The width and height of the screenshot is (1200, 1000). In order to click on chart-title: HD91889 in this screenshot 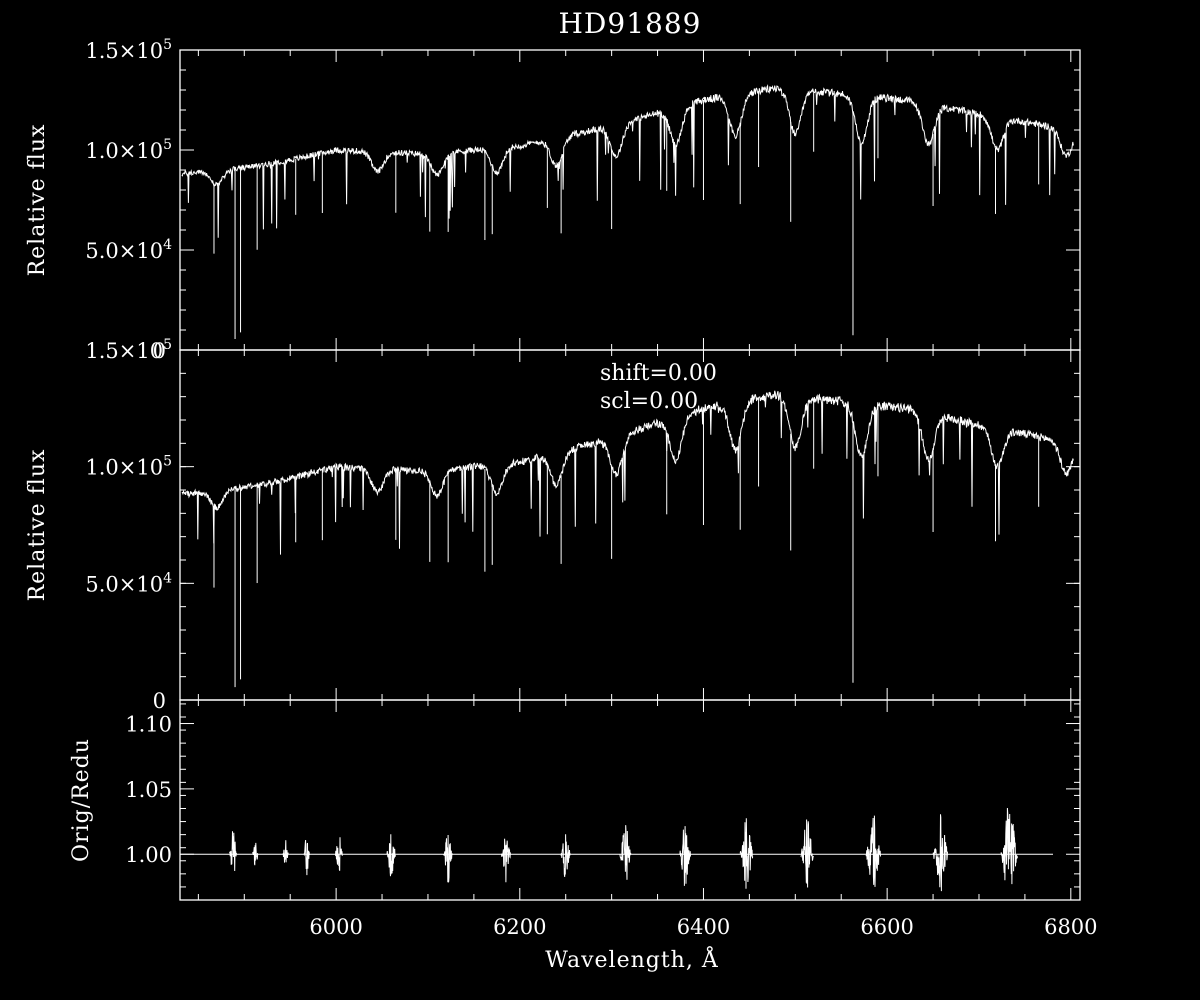, I will do `click(630, 23)`.